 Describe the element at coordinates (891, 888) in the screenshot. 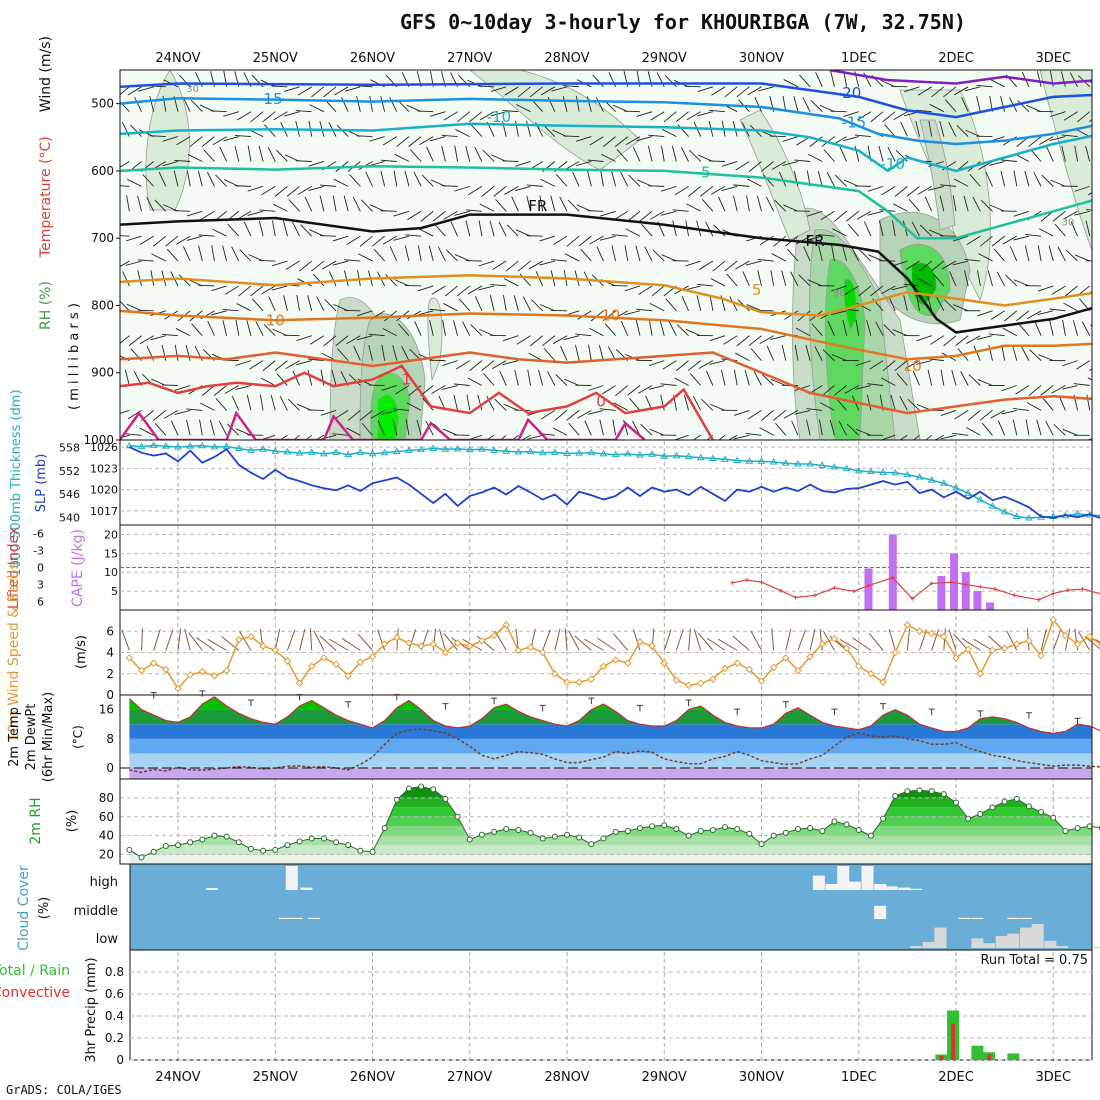

I see `cloud-high-bar` at that location.